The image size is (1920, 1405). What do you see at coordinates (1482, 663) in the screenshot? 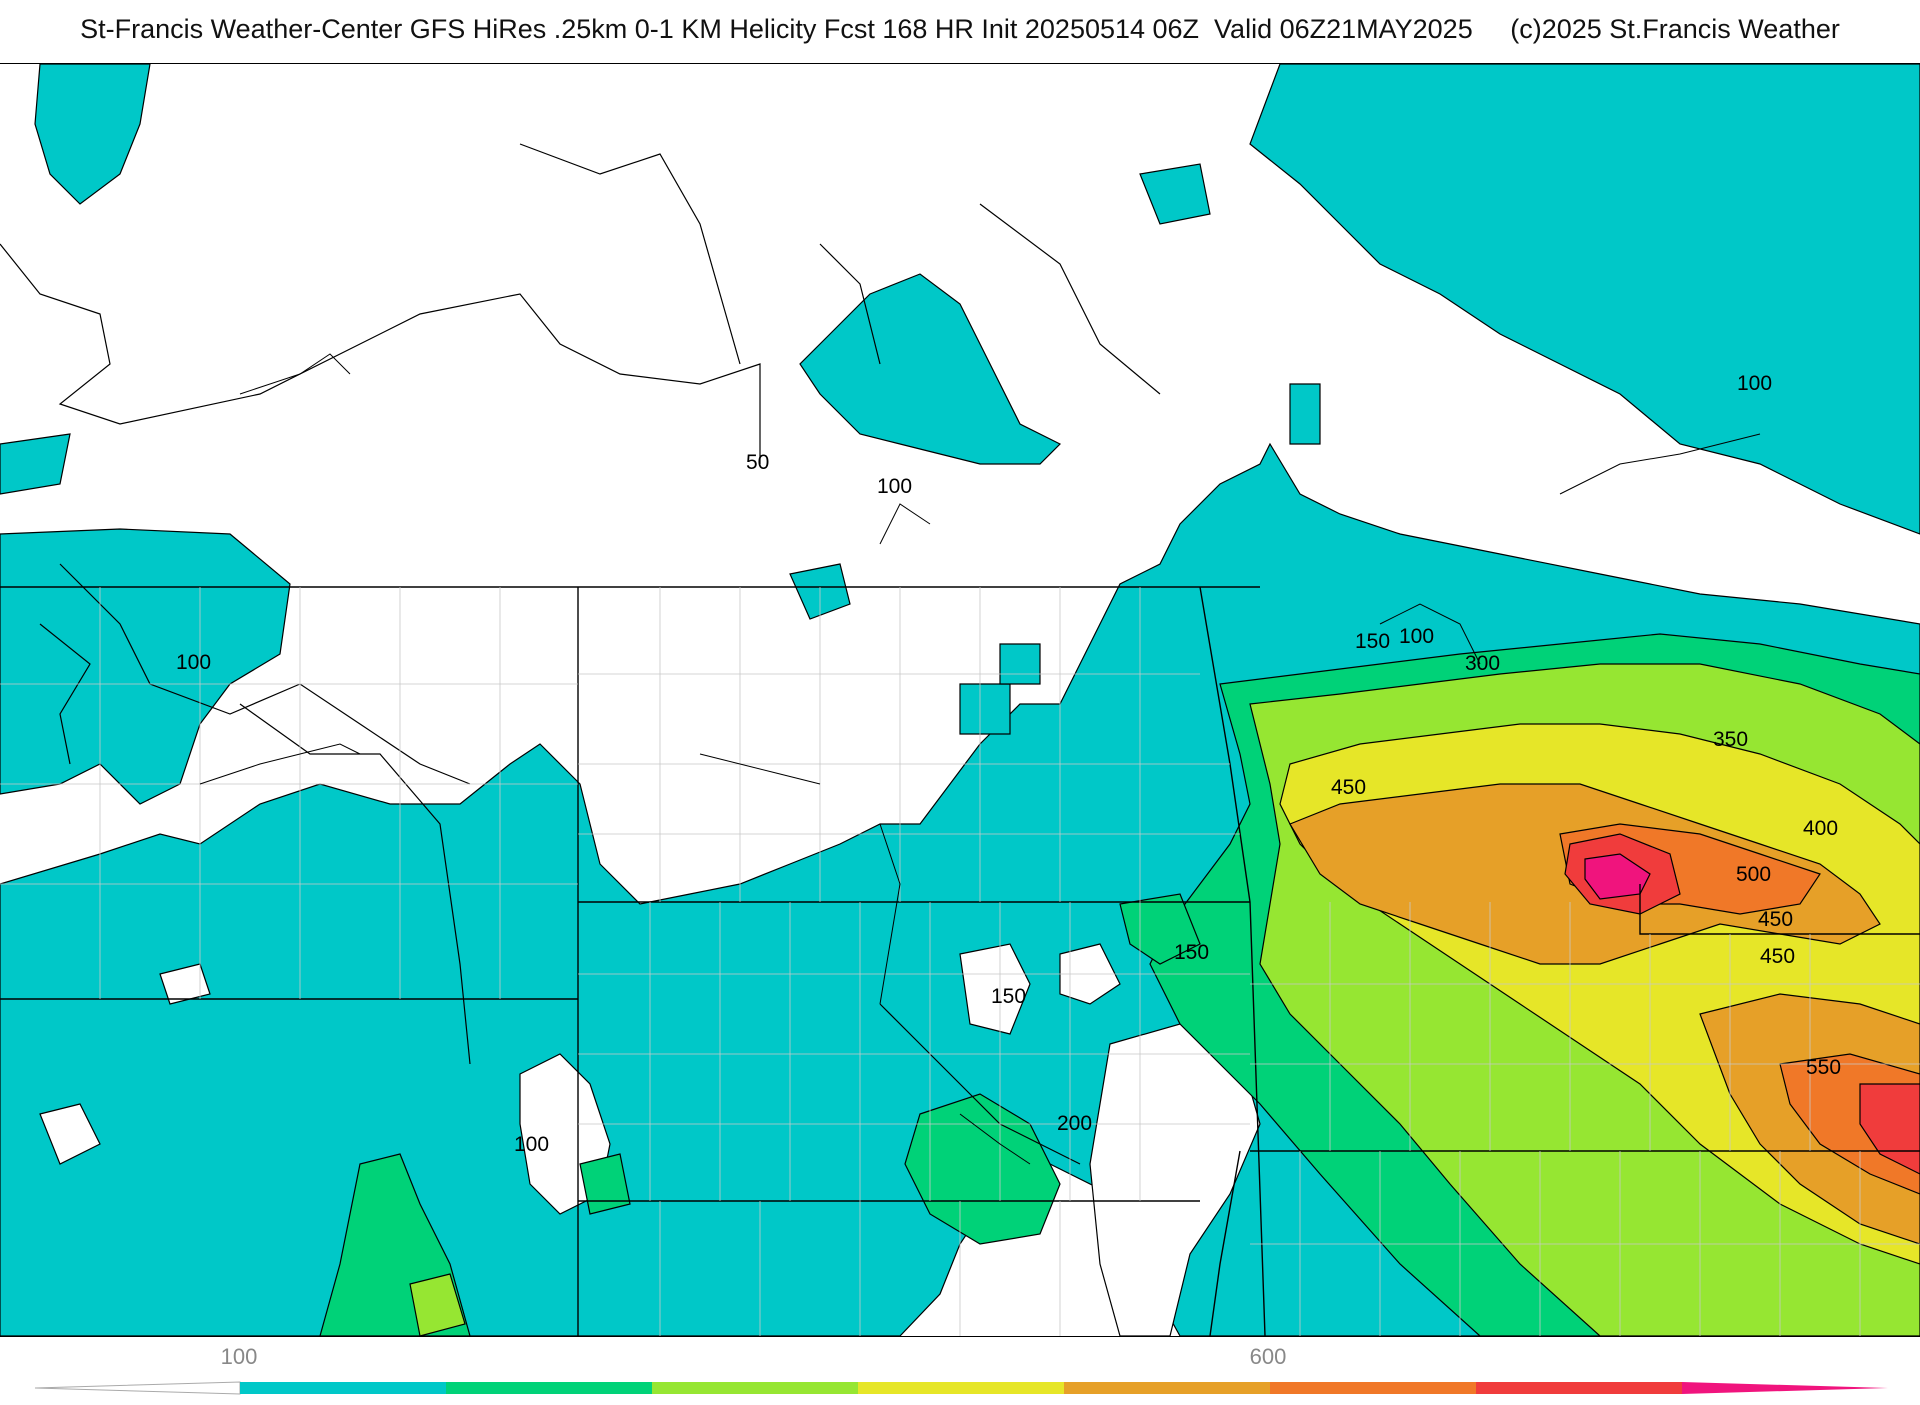
I see `contour-label: 300` at bounding box center [1482, 663].